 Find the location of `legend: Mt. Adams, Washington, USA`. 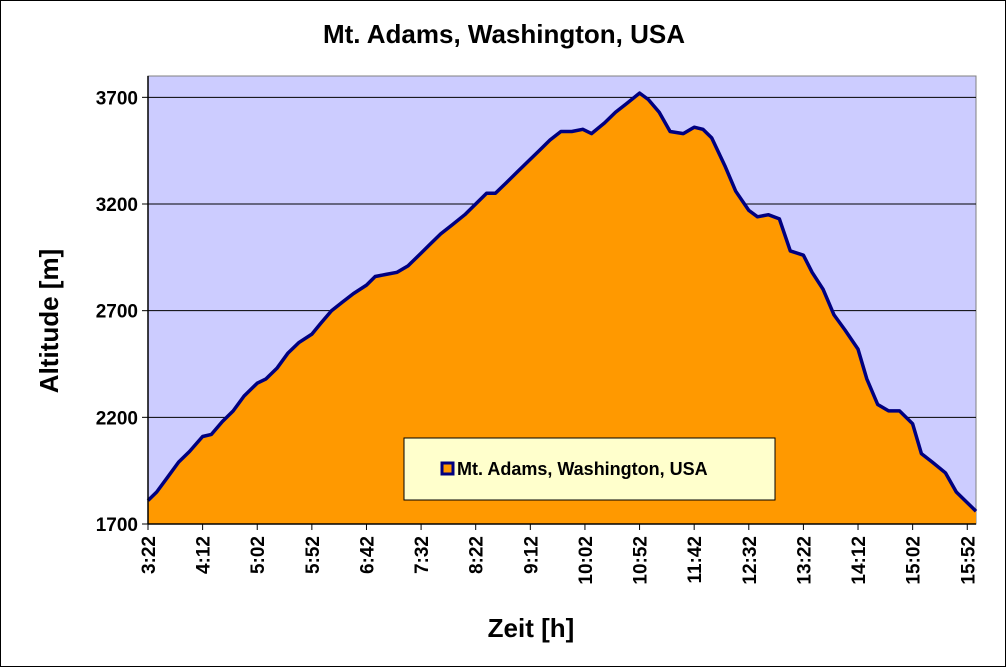

legend: Mt. Adams, Washington, USA is located at coordinates (589, 469).